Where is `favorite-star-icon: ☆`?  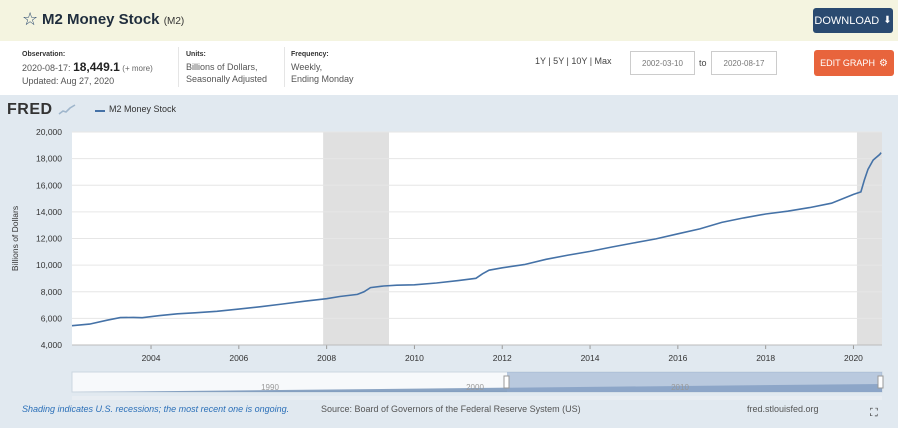 favorite-star-icon: ☆ is located at coordinates (30, 19).